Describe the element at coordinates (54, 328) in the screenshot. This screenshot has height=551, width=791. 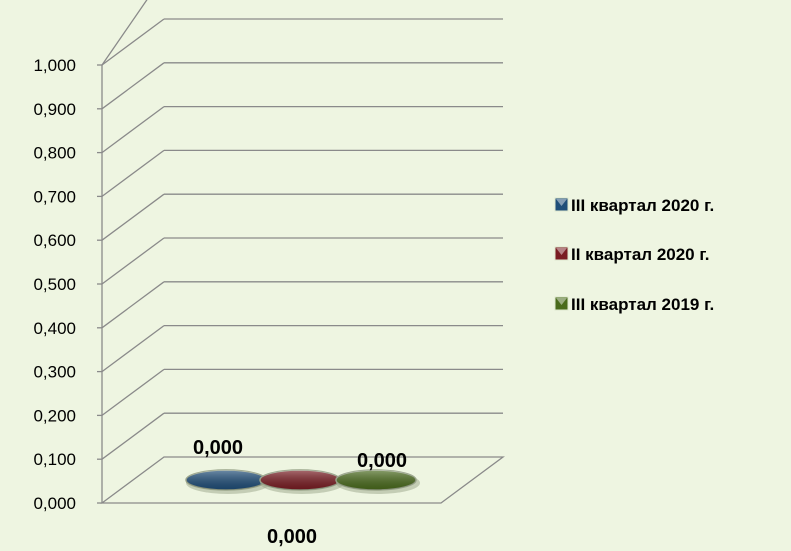
I see `y-tick-label: 0,400` at that location.